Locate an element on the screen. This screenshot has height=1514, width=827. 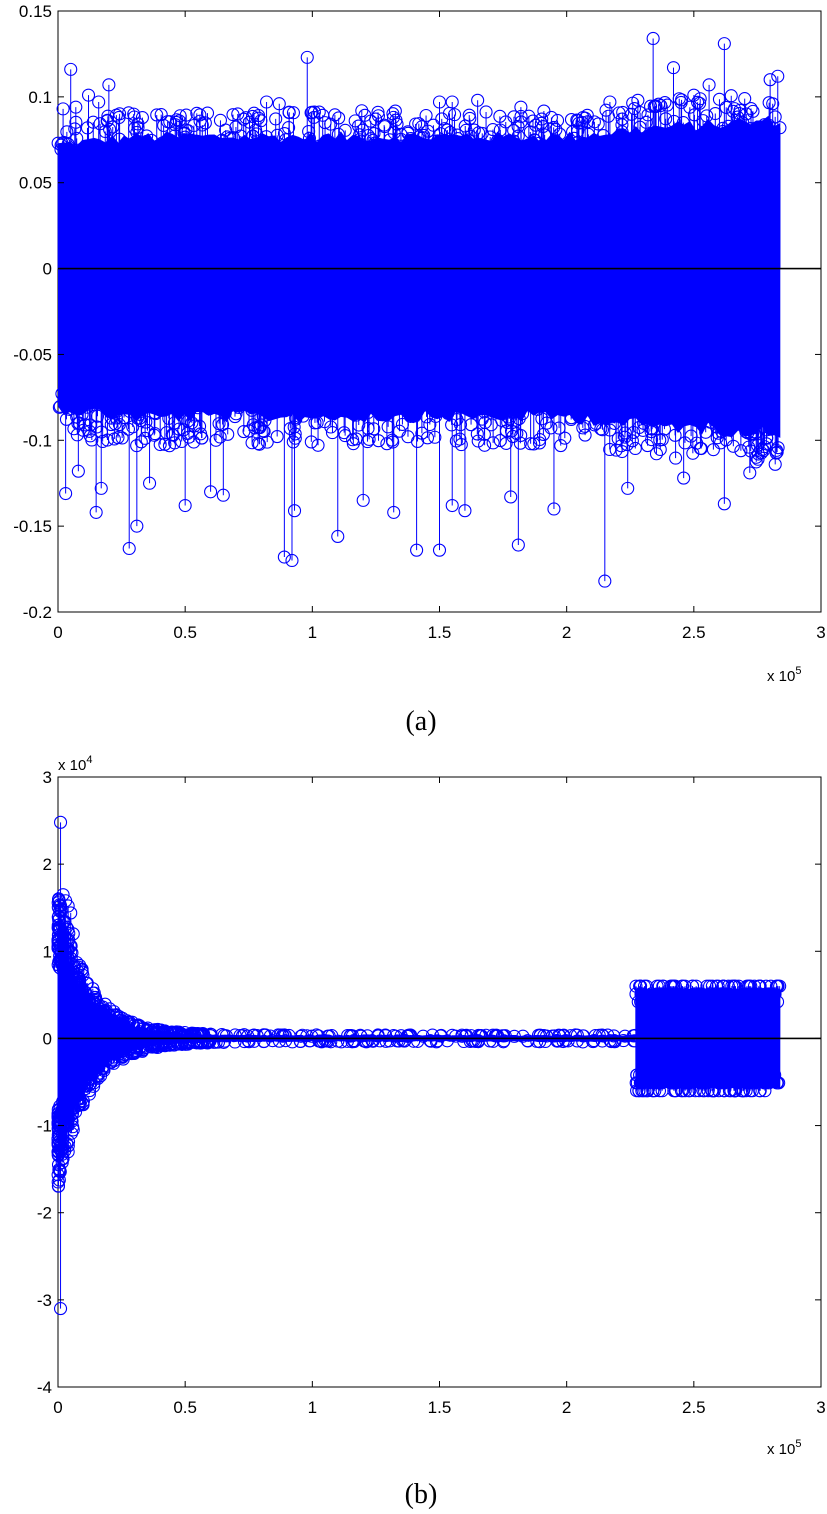
y-tick-label: 2 is located at coordinates (47, 864).